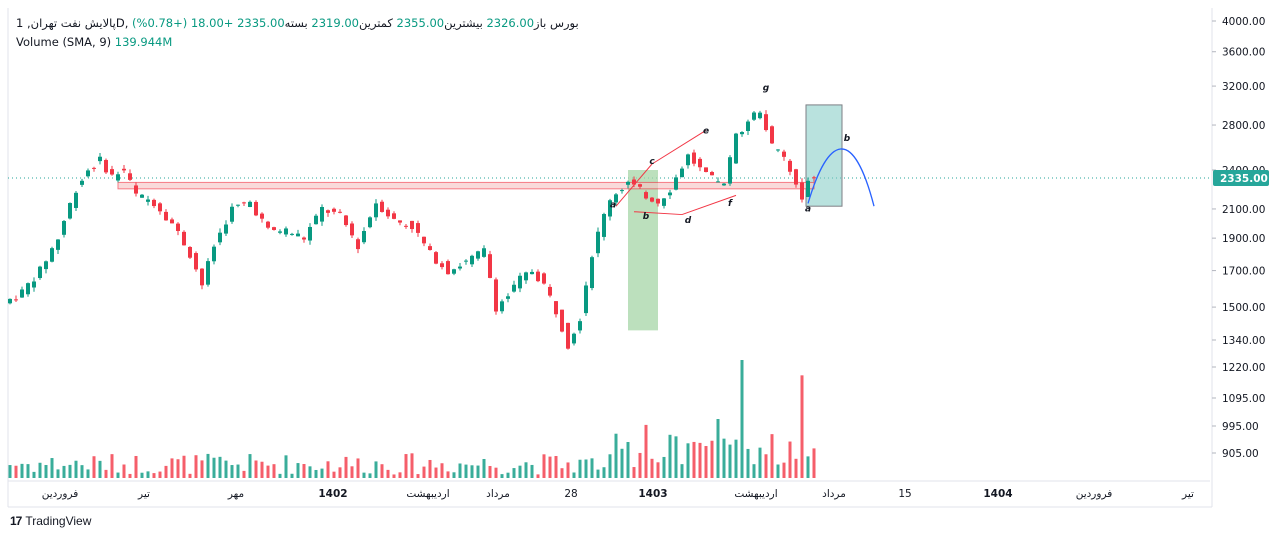 The width and height of the screenshot is (1280, 545). Describe the element at coordinates (1243, 341) in the screenshot. I see `price-tick-label: 1340.00` at that location.